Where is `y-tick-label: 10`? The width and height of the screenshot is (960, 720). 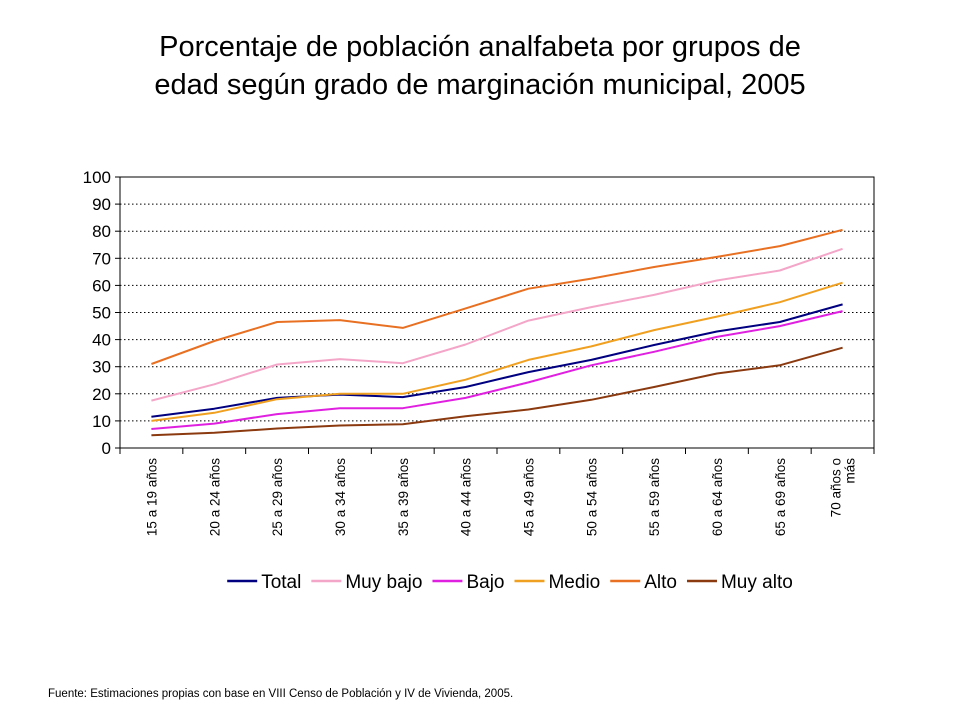 y-tick-label: 10 is located at coordinates (101, 421).